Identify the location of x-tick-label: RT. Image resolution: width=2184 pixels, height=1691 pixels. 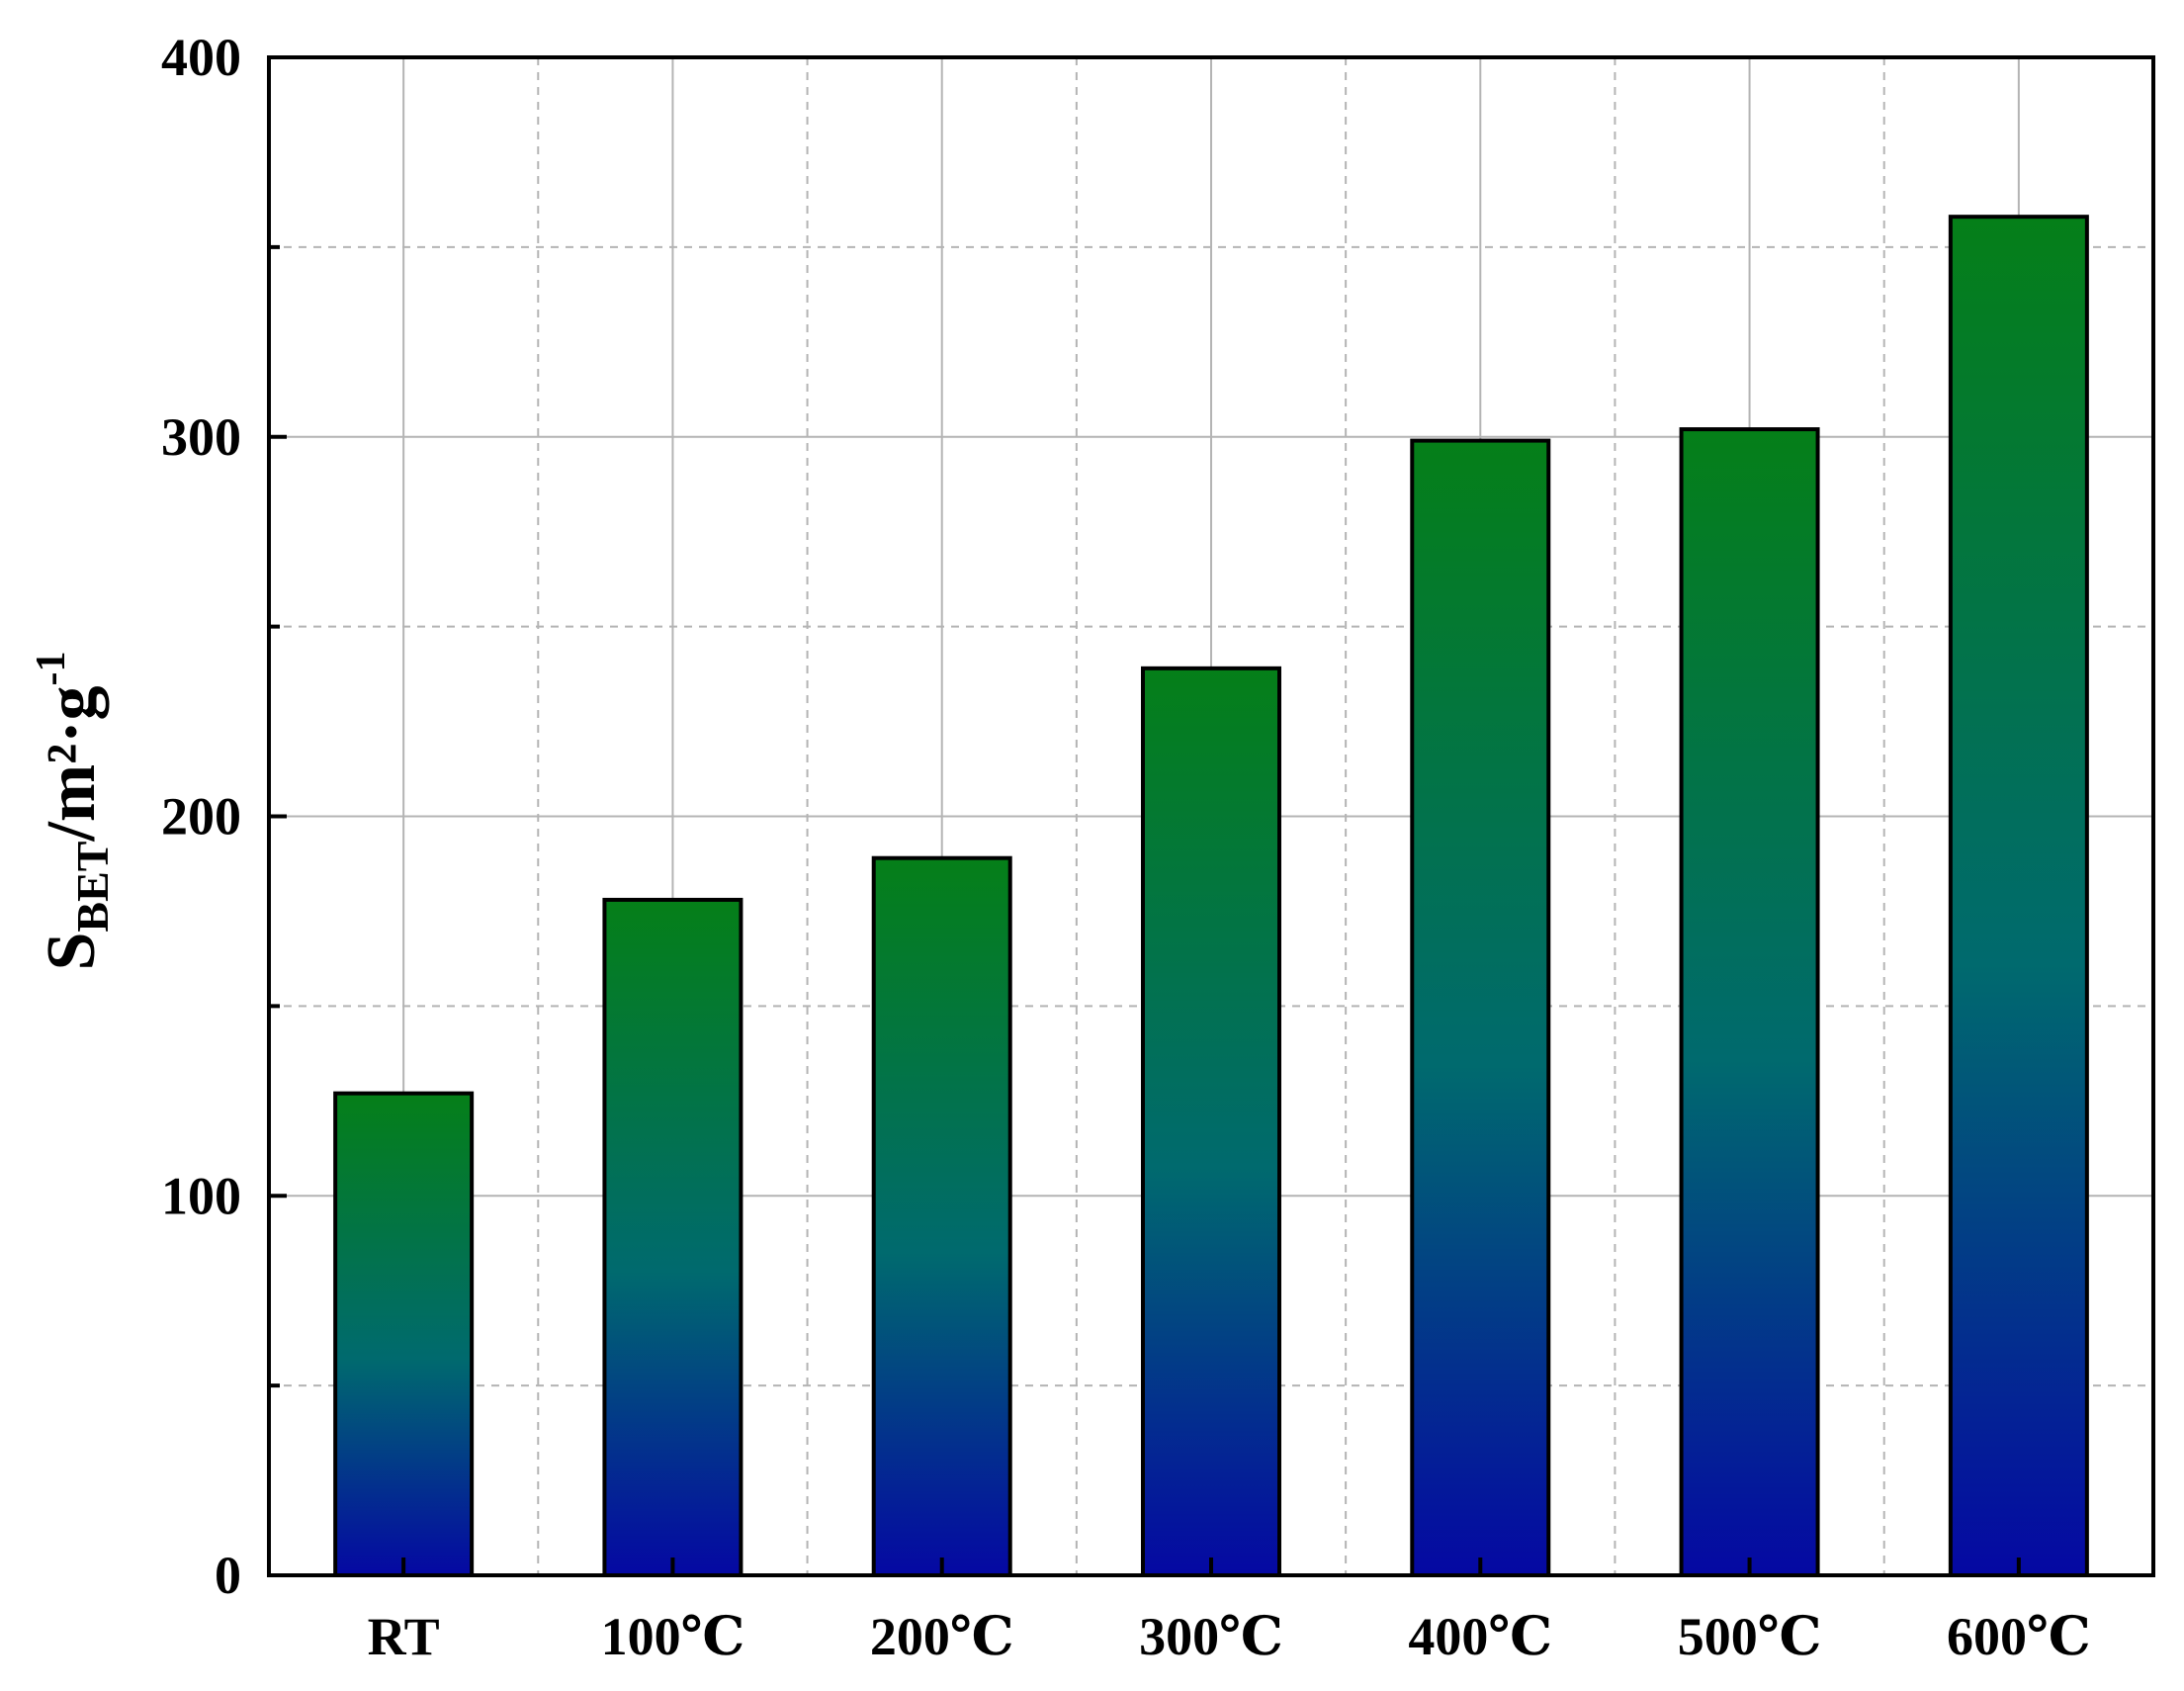
(404, 1637).